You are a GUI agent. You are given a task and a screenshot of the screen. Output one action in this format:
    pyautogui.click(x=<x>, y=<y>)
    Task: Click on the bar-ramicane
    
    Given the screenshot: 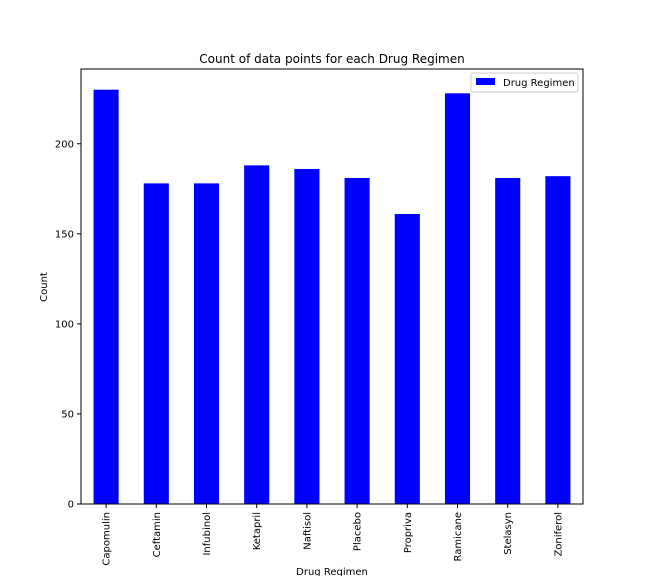 What is the action you would take?
    pyautogui.click(x=457, y=298)
    